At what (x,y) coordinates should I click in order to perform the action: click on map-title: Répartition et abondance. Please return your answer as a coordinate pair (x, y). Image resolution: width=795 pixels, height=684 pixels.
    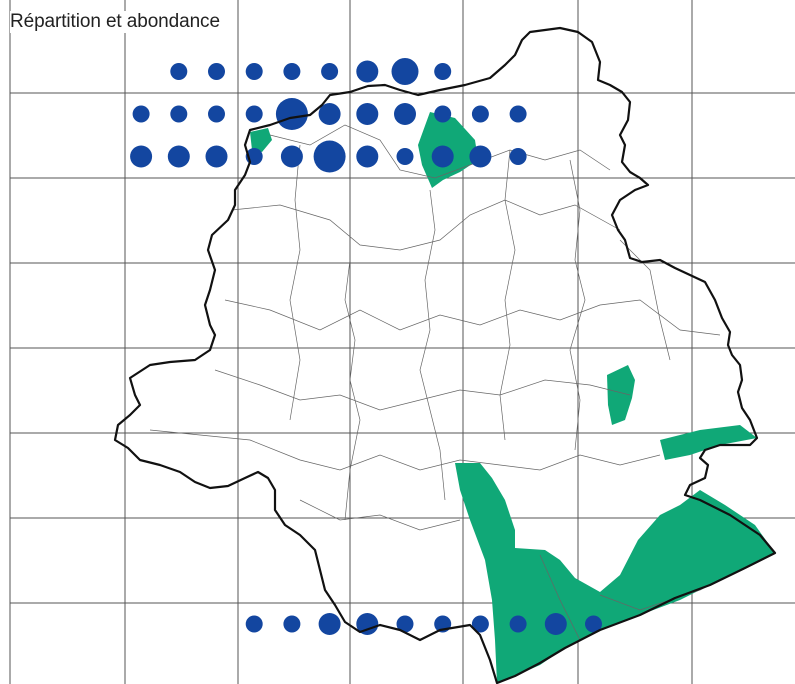
    Looking at the image, I should click on (116, 22).